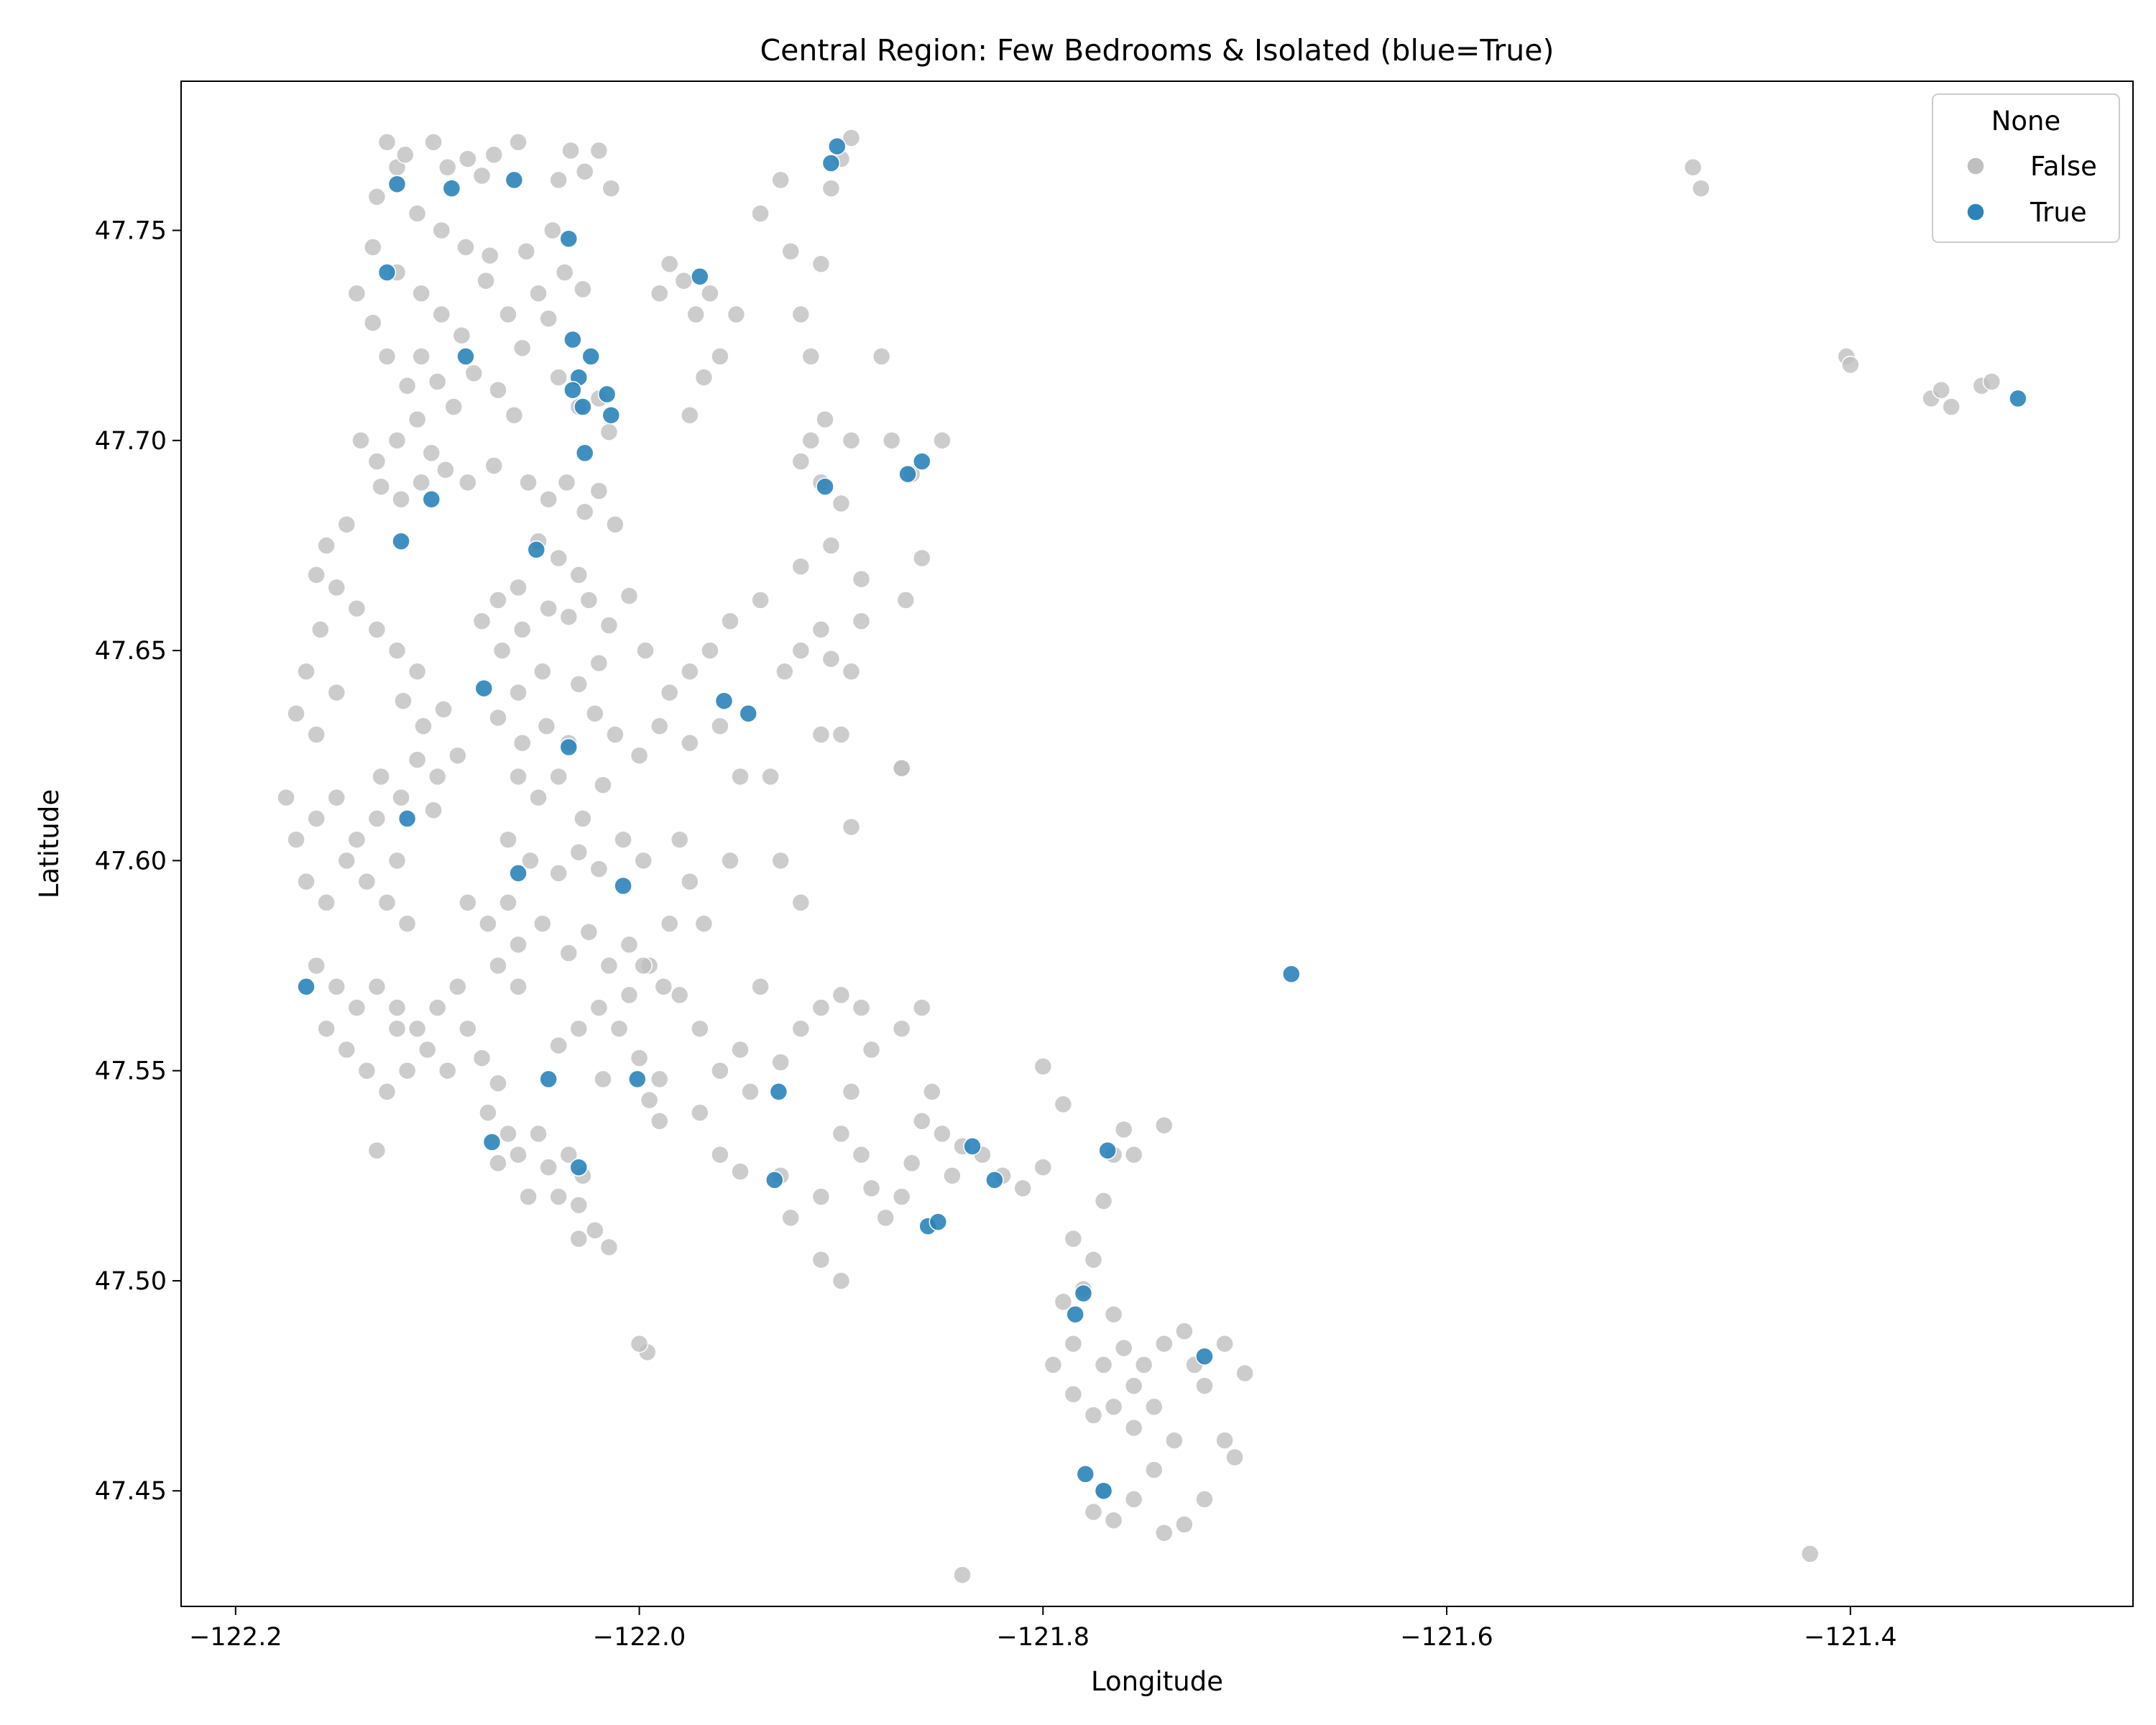 Image resolution: width=2156 pixels, height=1725 pixels. I want to click on y-axis: 47.45 47.50 47.55 47.60 47.65 47.70 47.75, so click(138, 861).